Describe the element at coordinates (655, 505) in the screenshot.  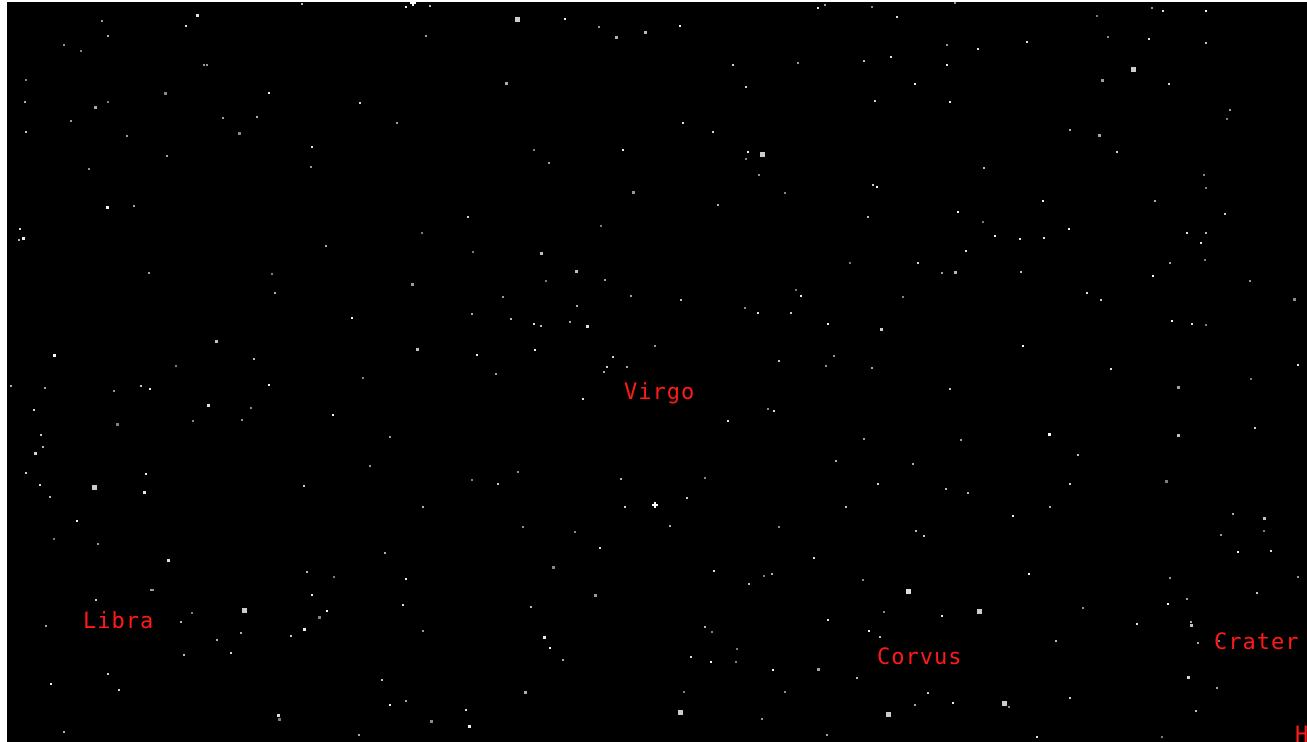
I see `star-bright` at that location.